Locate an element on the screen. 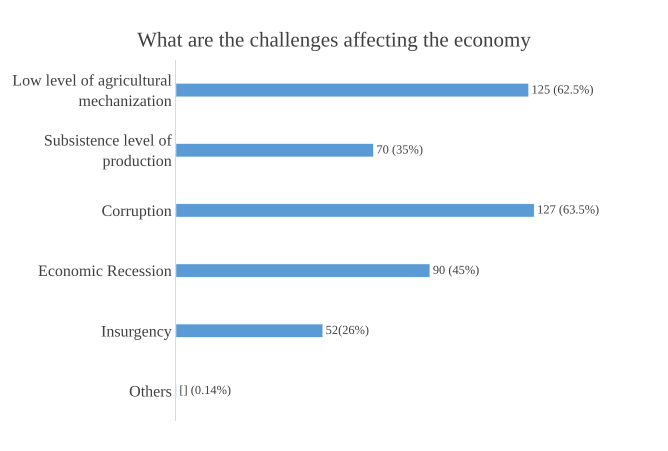 This screenshot has width=668, height=451. y-tick-label: Others is located at coordinates (150, 392).